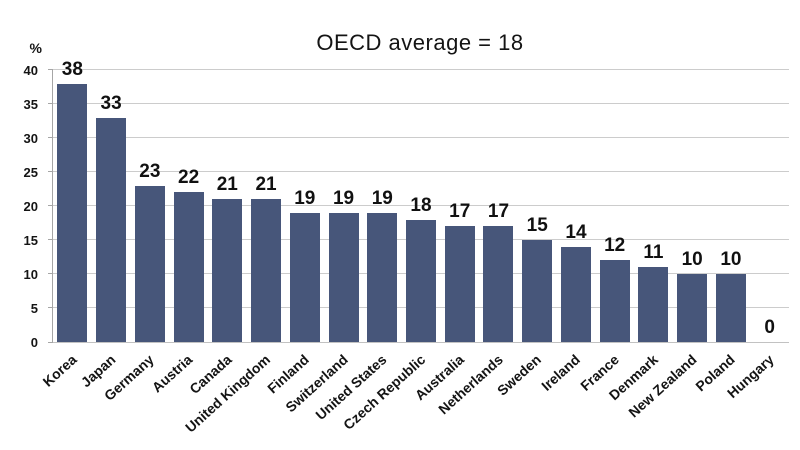 This screenshot has height=450, width=800. What do you see at coordinates (653, 253) in the screenshot?
I see `bar-value-label: 11` at bounding box center [653, 253].